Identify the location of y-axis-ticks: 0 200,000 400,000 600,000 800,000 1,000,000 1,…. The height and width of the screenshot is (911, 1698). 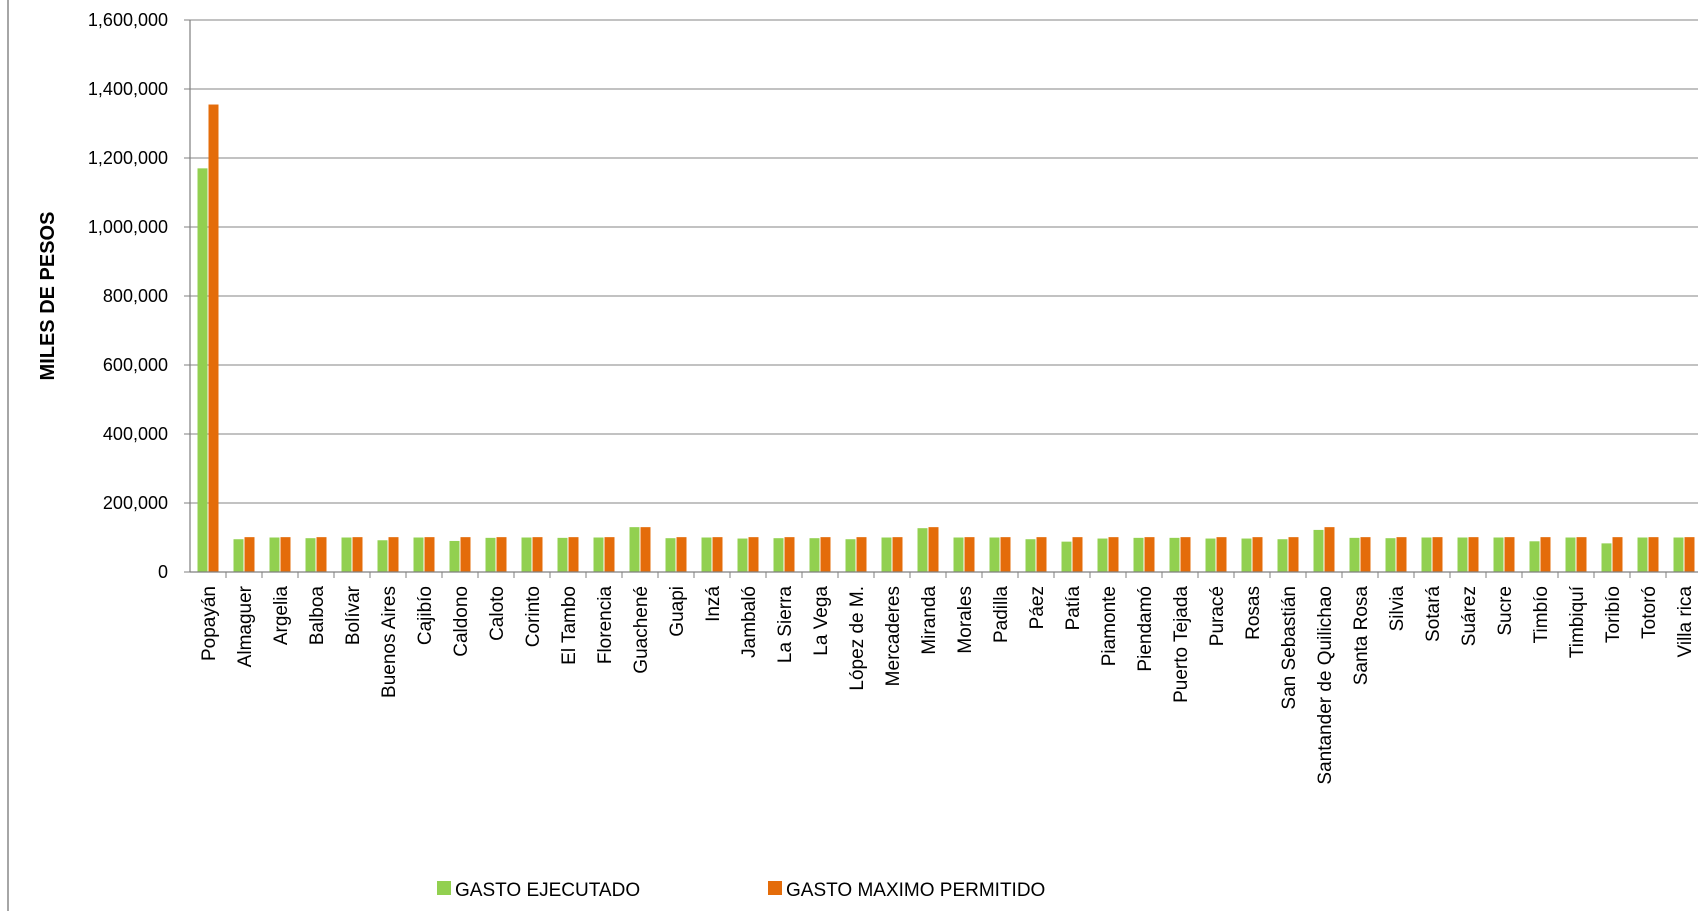
(139, 296).